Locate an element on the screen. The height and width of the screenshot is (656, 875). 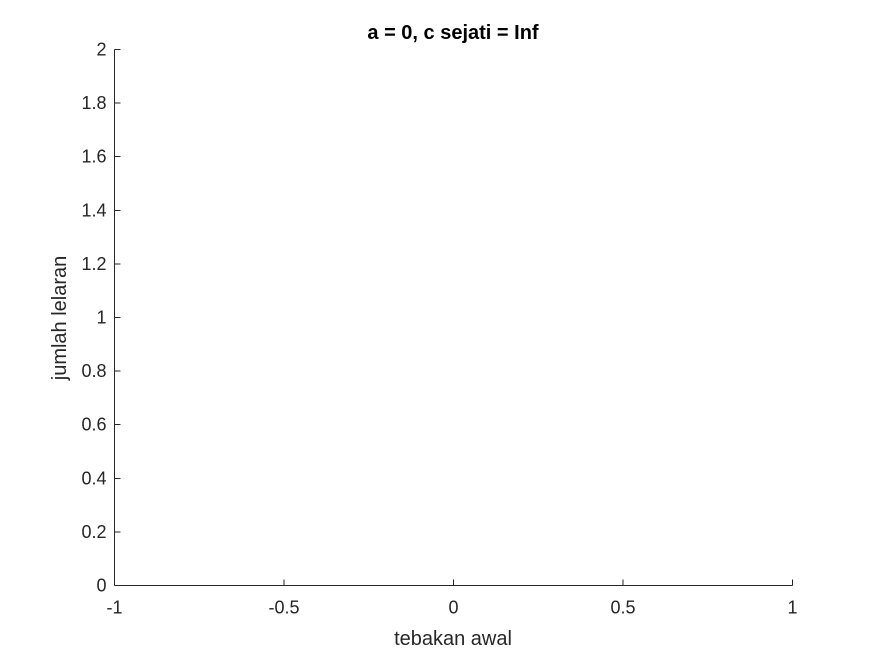
y-ticks: 0 0.2 0.4 0.6 0.8 1 1.2 1.4 1.6 1.8 2 is located at coordinates (101, 318).